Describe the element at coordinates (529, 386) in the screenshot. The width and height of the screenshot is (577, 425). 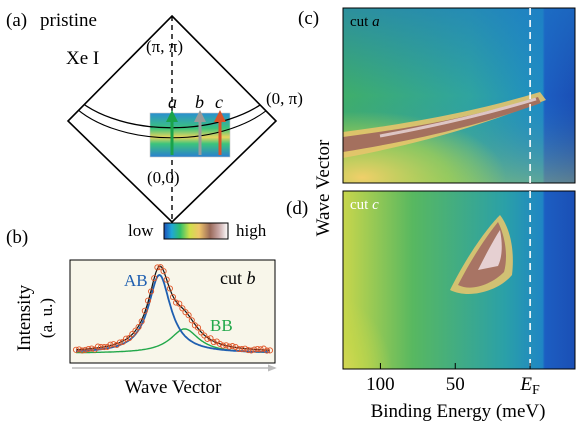
I see `energy-tick-label: EF` at that location.